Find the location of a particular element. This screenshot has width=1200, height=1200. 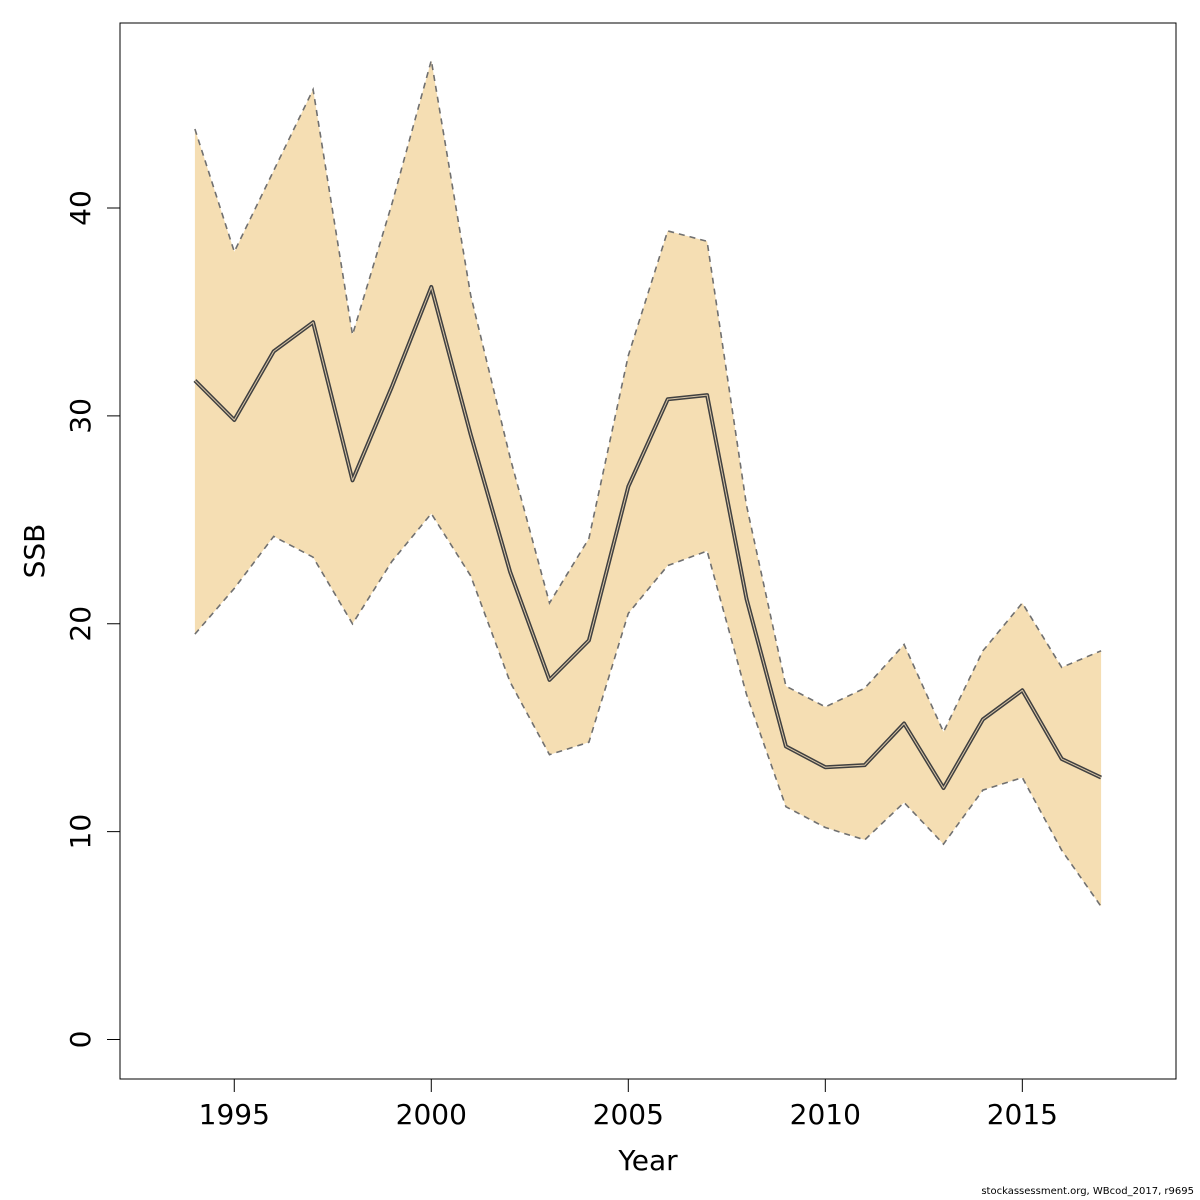

y-tick-label: 40 is located at coordinates (80, 208).